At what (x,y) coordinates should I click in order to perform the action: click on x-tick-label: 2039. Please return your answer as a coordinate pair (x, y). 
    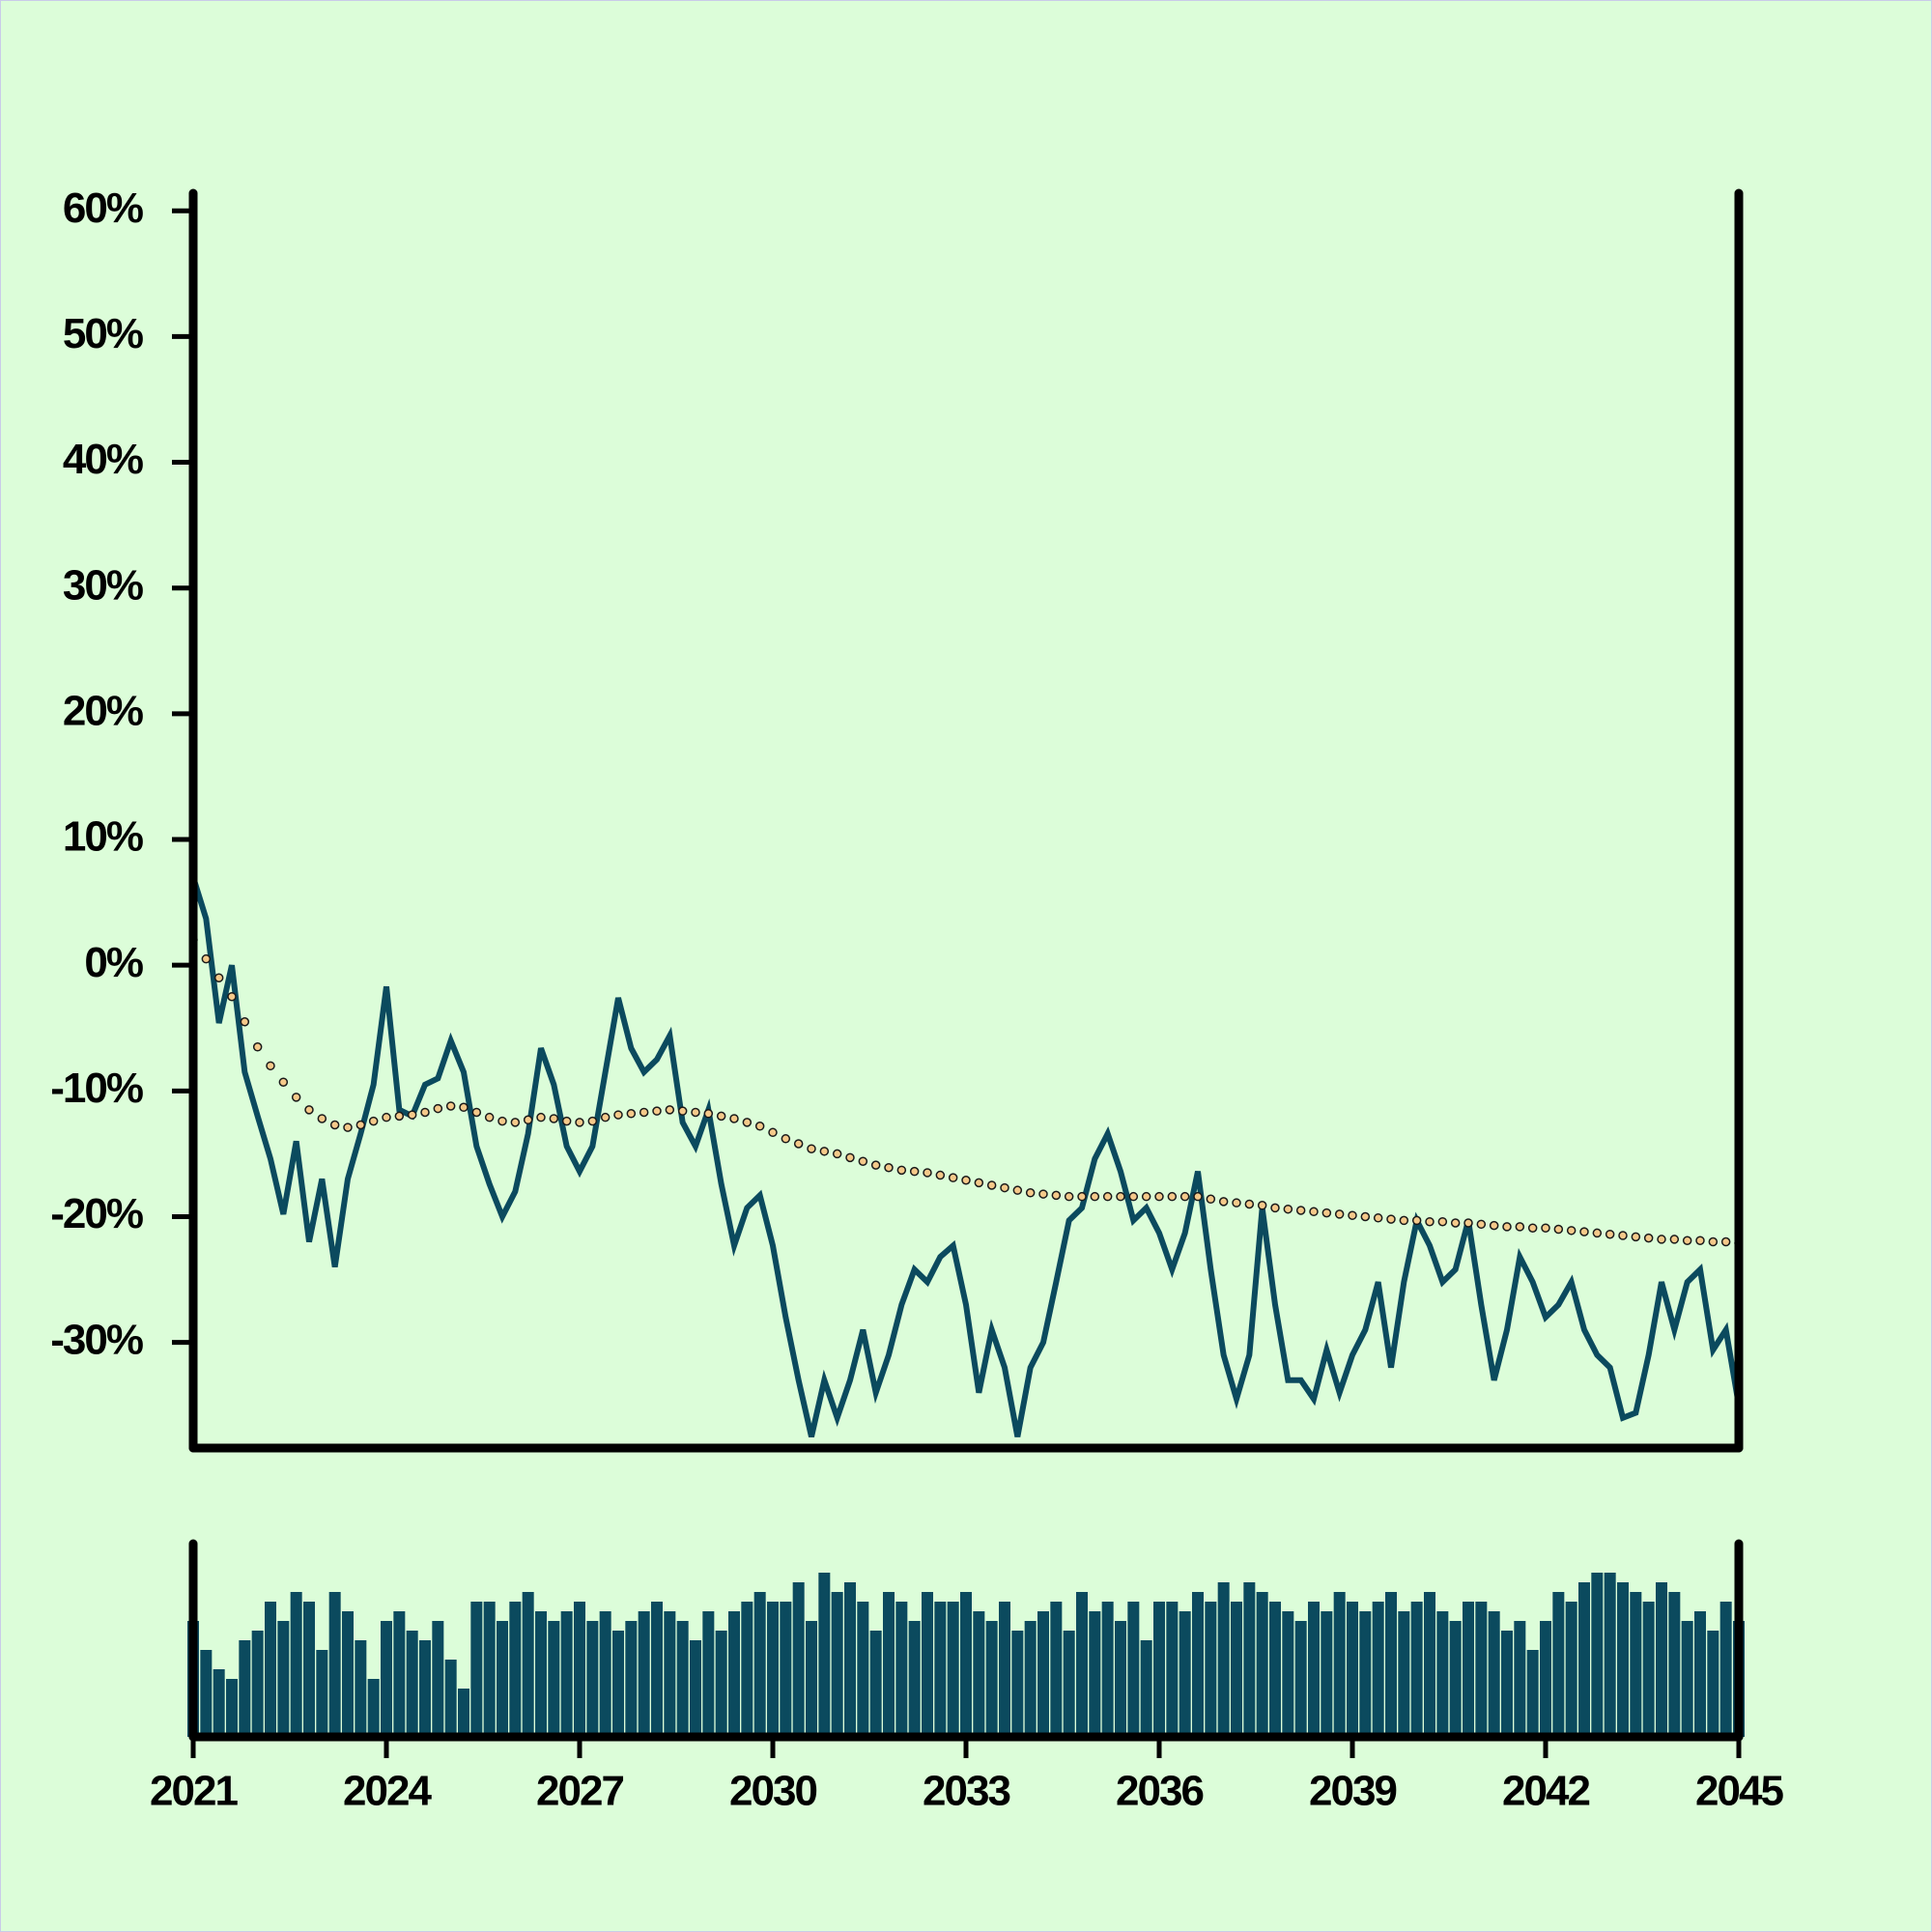
    Looking at the image, I should click on (1352, 1791).